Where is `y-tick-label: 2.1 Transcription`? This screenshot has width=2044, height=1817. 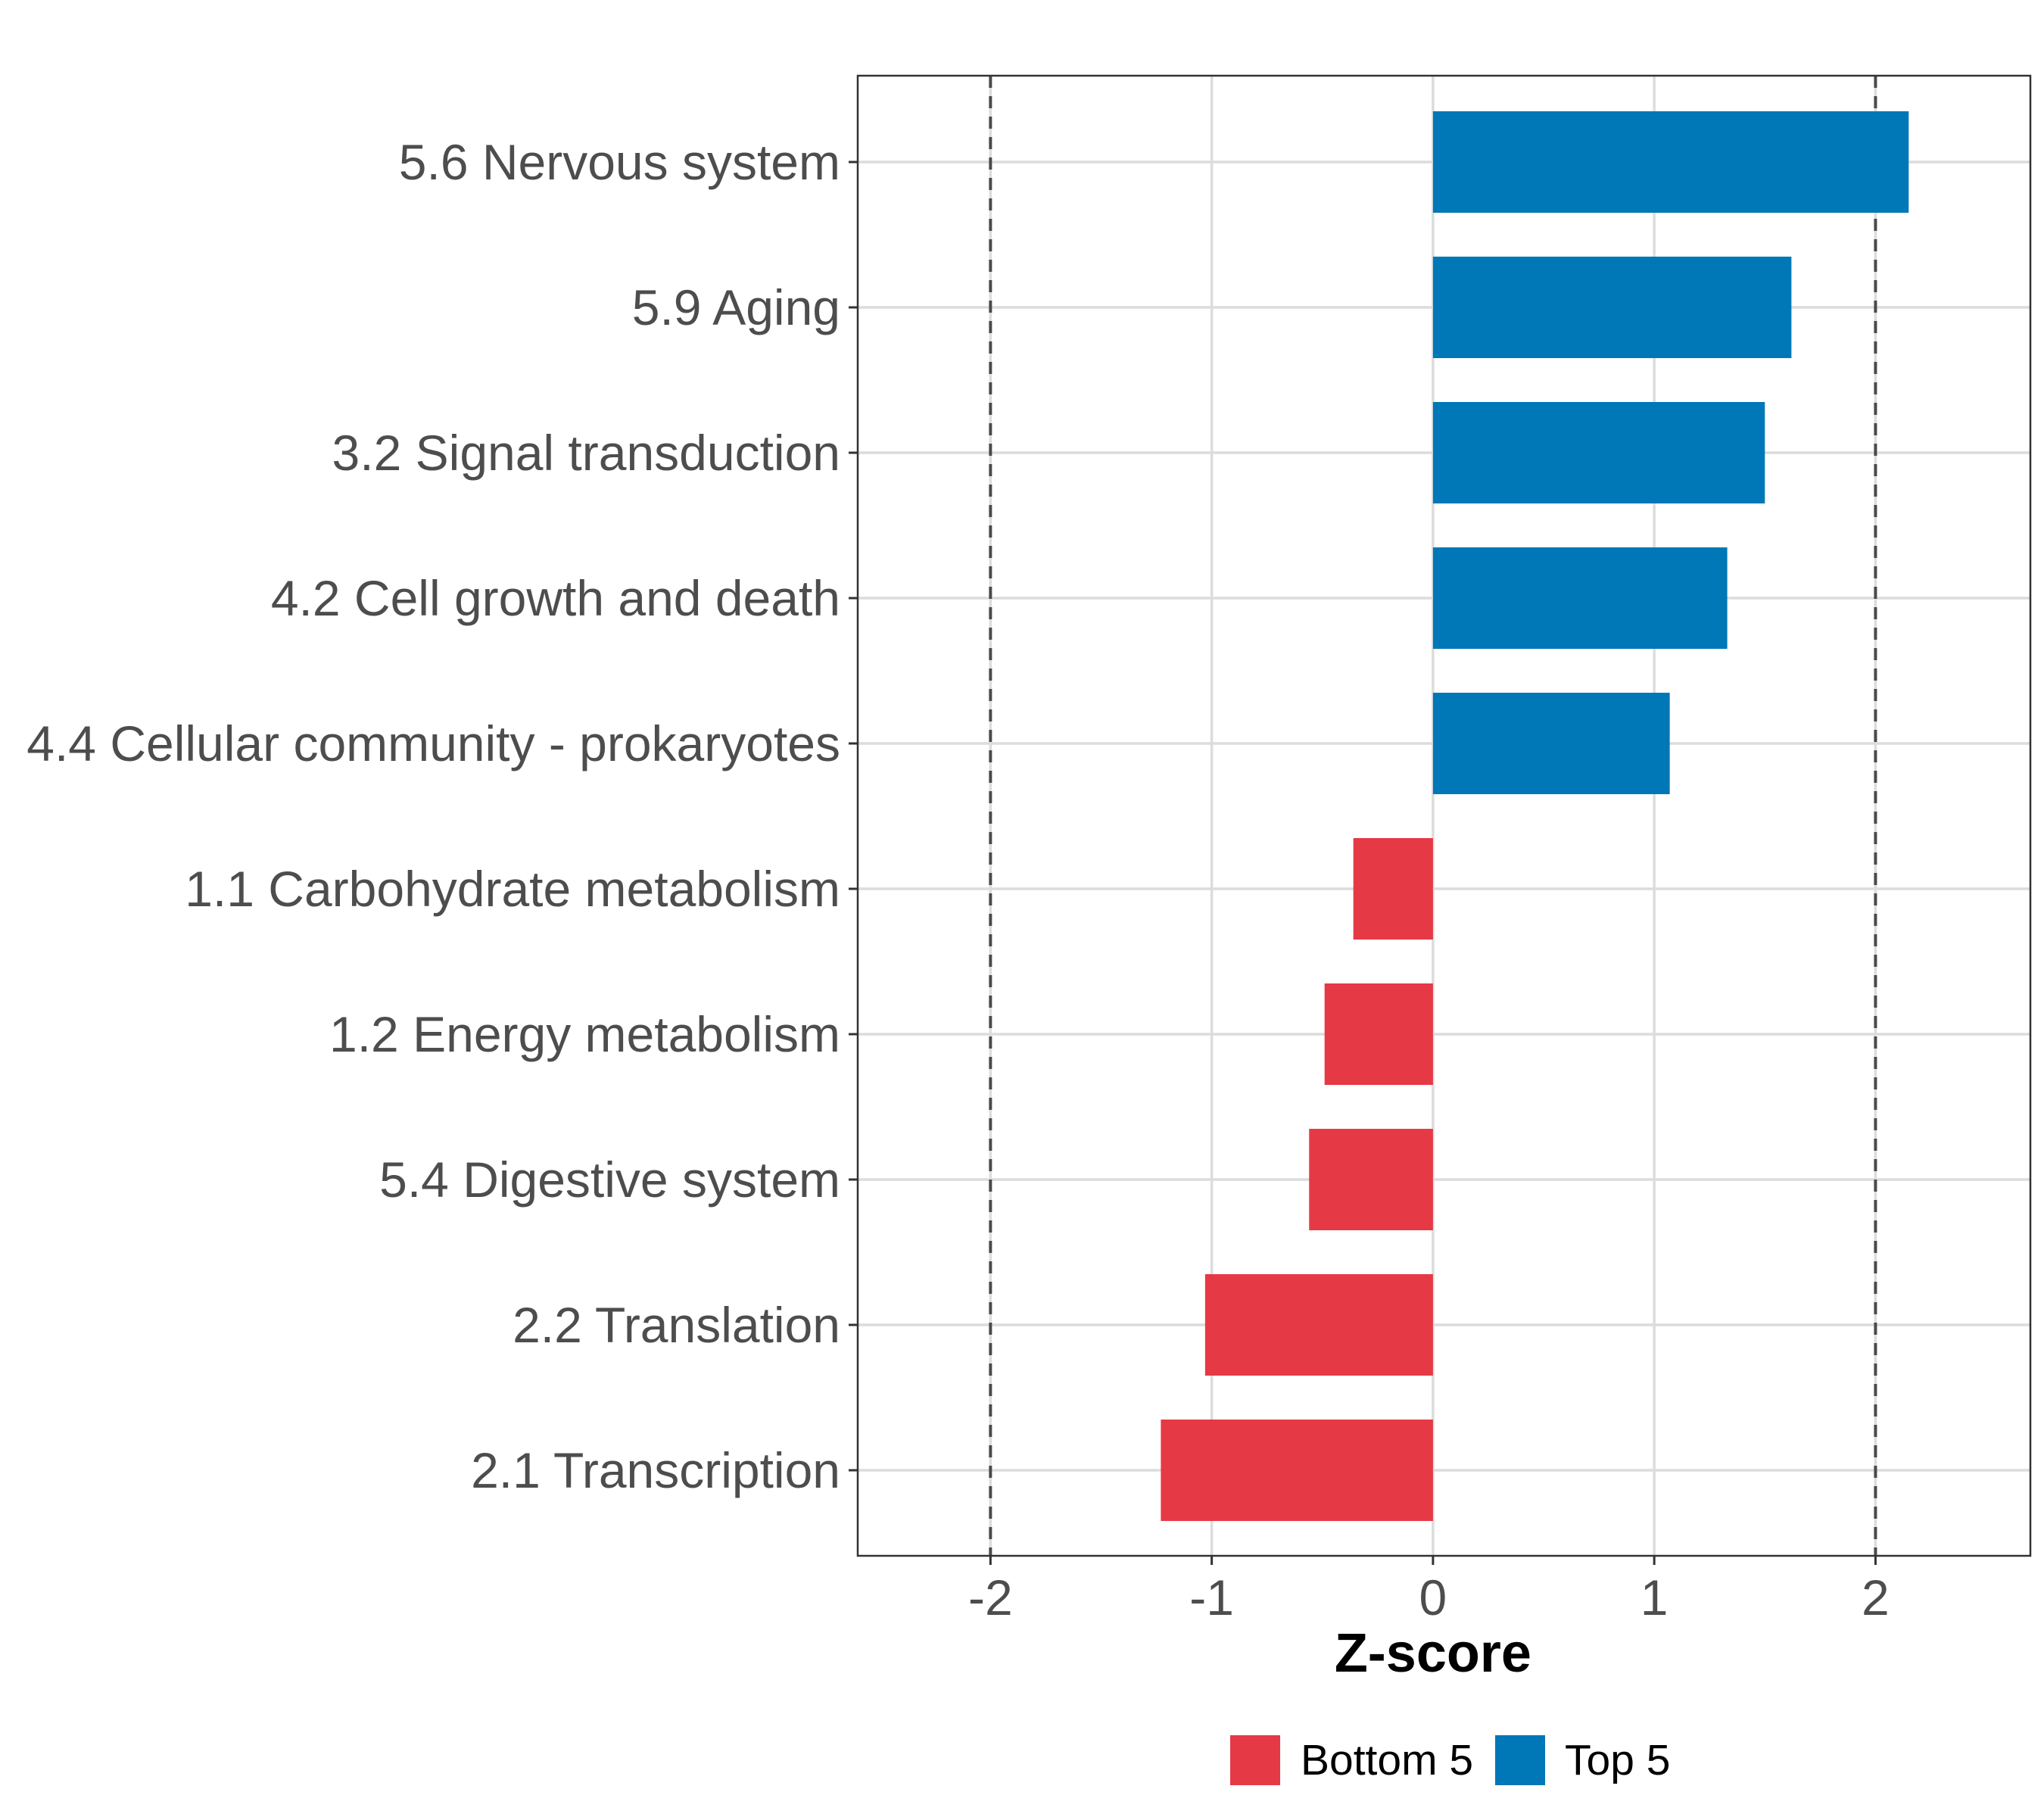
y-tick-label: 2.1 Transcription is located at coordinates (655, 1470).